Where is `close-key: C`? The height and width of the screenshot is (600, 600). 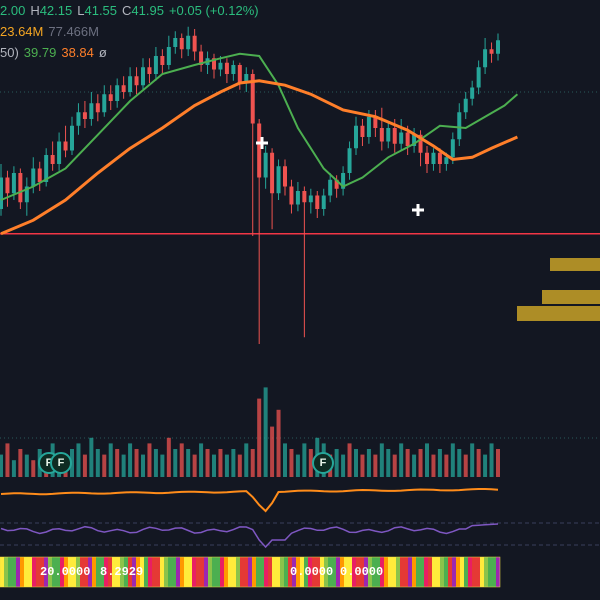 close-key: C is located at coordinates (127, 10).